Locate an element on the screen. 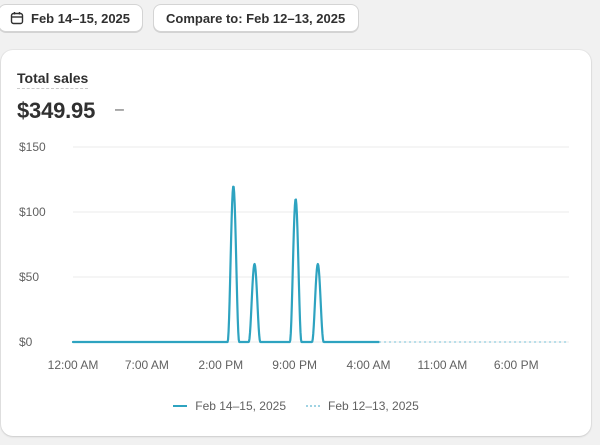 Image resolution: width=600 pixels, height=445 pixels. x-tick-label: 11:00 AM is located at coordinates (442, 365).